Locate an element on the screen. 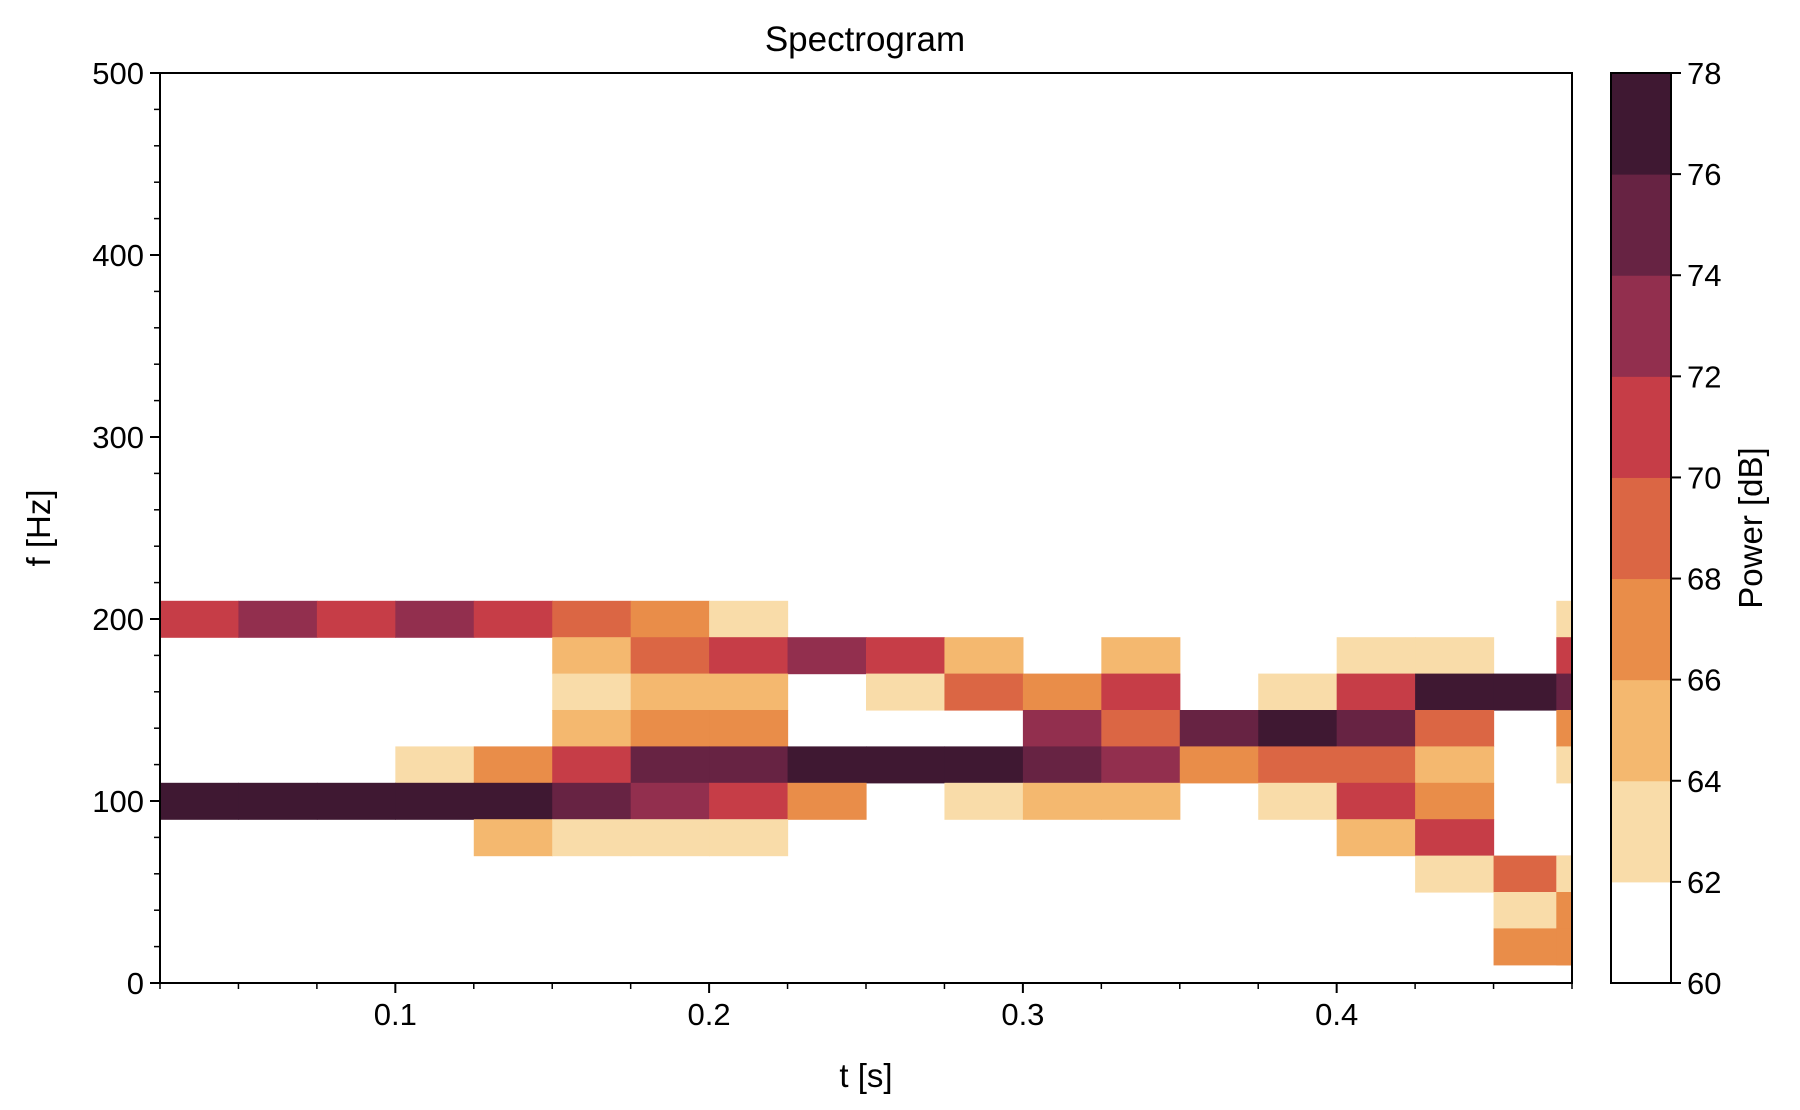 The image size is (1800, 1110). colorbar-tick-label: 60 is located at coordinates (1704, 983).